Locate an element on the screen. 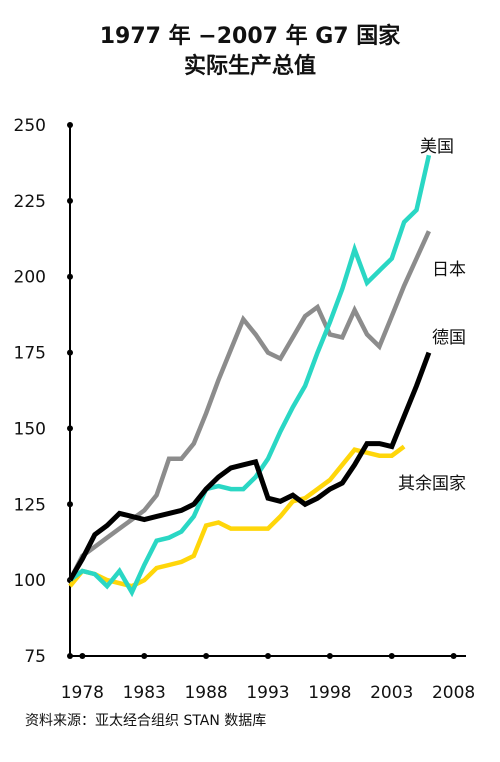  series-label-2: 日本 is located at coordinates (449, 270).